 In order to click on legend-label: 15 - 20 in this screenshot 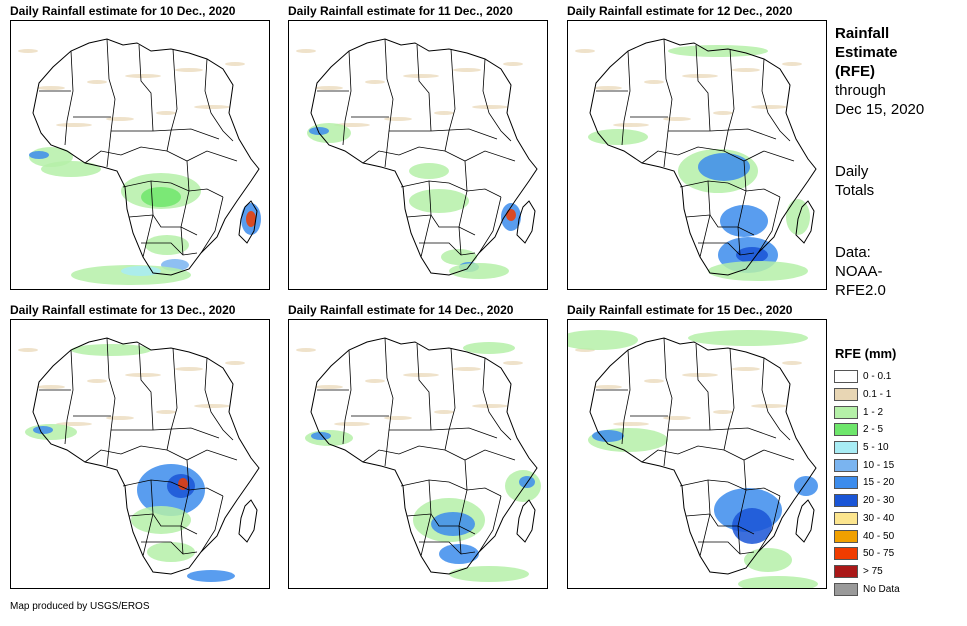, I will do `click(879, 483)`.